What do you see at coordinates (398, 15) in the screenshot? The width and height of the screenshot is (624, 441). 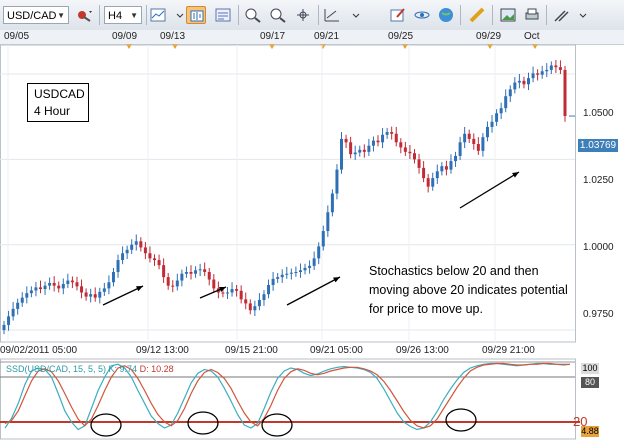 I see `edit-icon` at bounding box center [398, 15].